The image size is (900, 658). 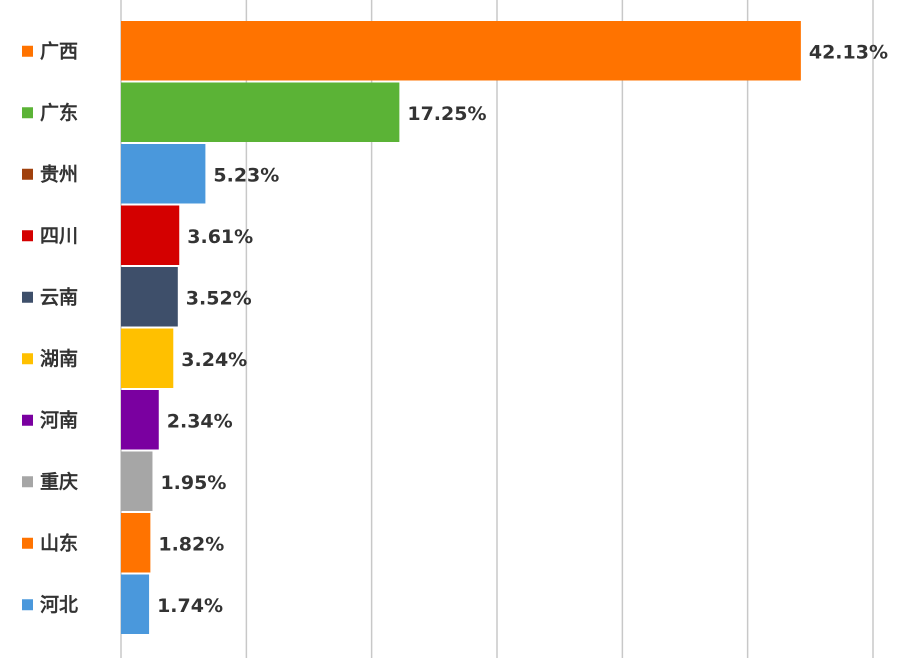 I want to click on value-label: 42.13%, so click(x=848, y=52).